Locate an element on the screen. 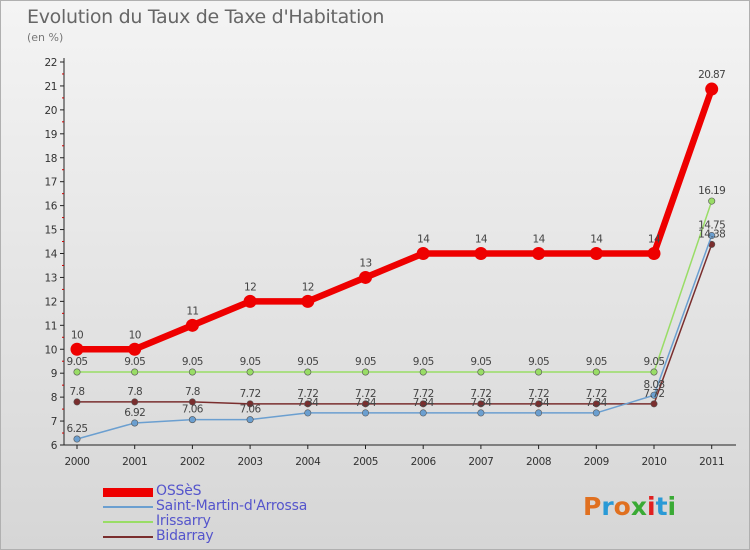 Image resolution: width=750 pixels, height=550 pixels. y-tick-label: 14 is located at coordinates (50, 255).